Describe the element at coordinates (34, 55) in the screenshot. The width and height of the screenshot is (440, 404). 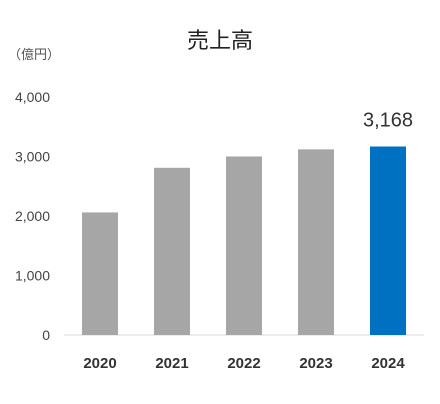
I see `y-axis-unit-label: （億円）` at that location.